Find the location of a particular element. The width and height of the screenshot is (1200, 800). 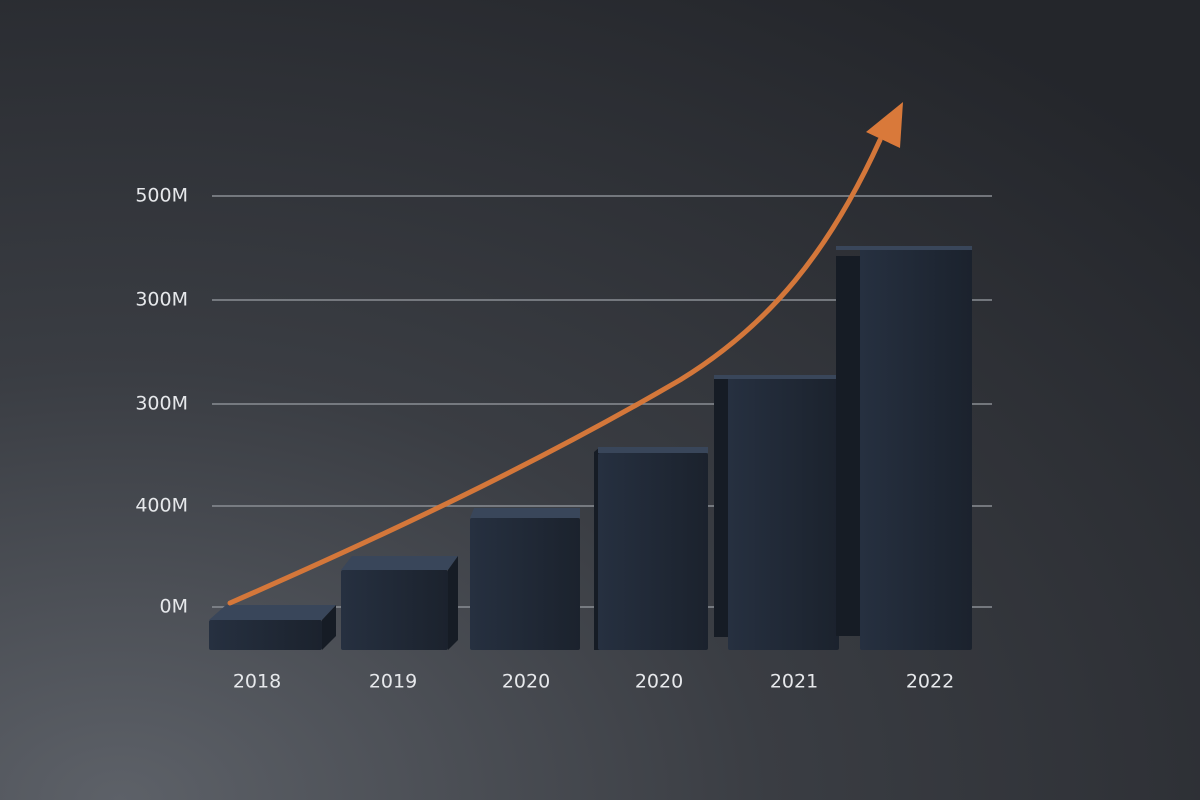

arrow-head is located at coordinates (884, 125).